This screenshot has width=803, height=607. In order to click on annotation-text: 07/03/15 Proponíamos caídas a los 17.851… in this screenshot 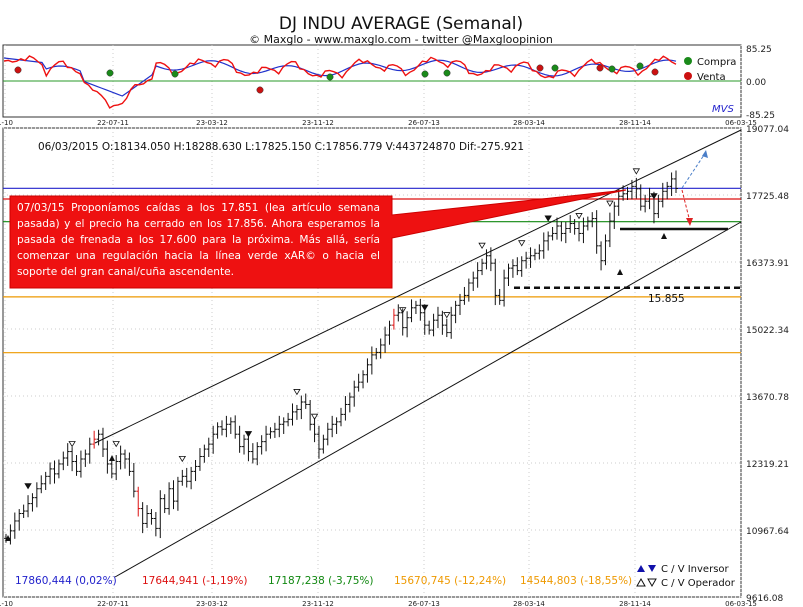, I will do `click(198, 240)`.